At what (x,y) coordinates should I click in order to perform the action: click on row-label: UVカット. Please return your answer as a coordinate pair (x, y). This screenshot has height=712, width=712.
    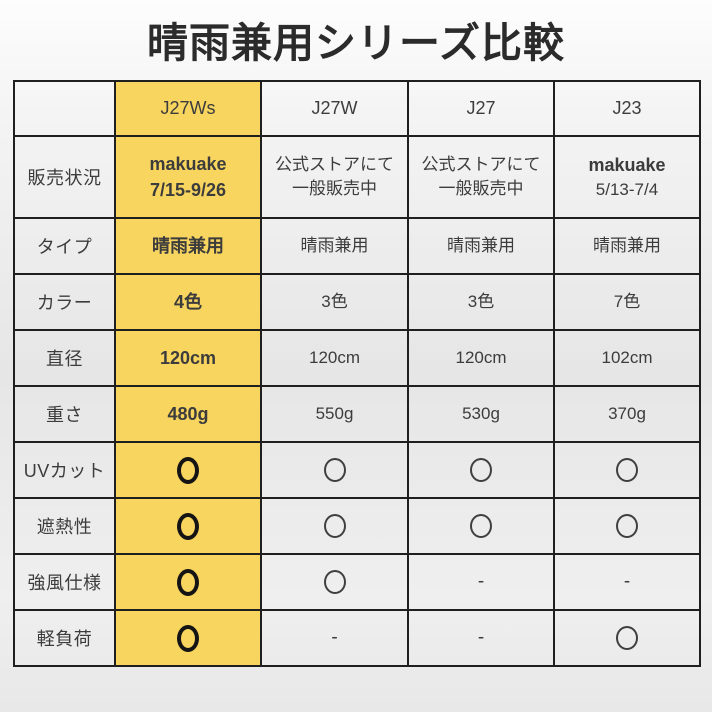
    Looking at the image, I should click on (64, 470).